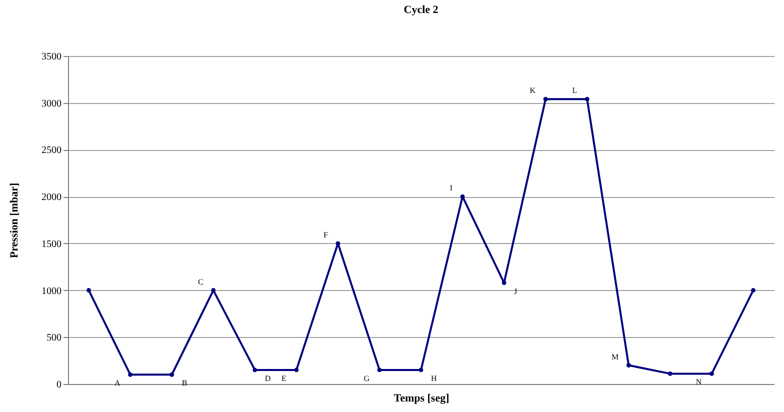 This screenshot has width=784, height=412. What do you see at coordinates (52, 198) in the screenshot?
I see `y-tick-label: 2000` at bounding box center [52, 198].